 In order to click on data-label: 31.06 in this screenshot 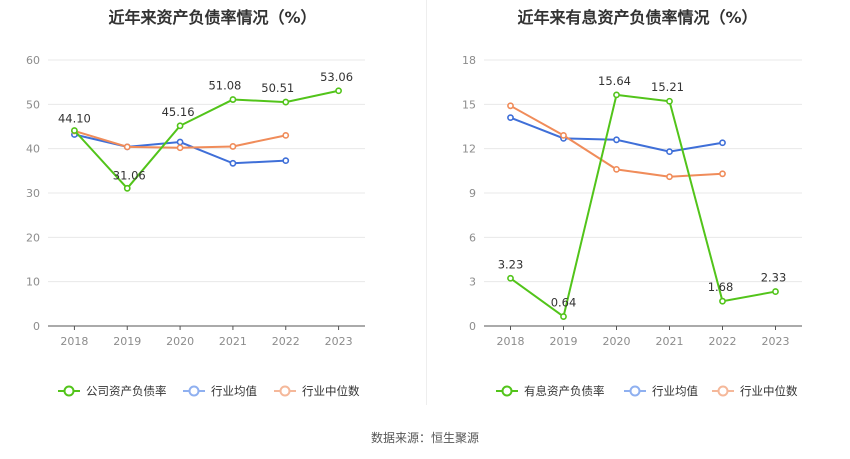, I will do `click(129, 175)`.